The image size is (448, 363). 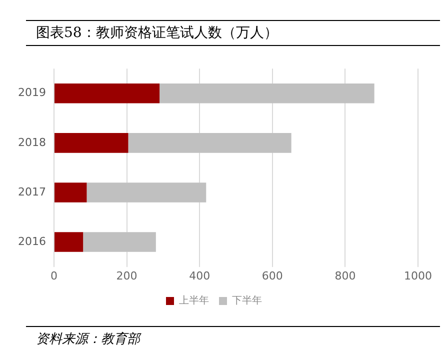 What do you see at coordinates (32, 241) in the screenshot?
I see `y-tick-label: 2016` at bounding box center [32, 241].